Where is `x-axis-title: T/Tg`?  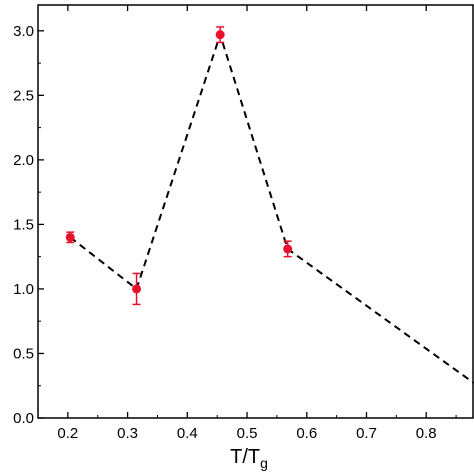 x-axis-title: T/Tg is located at coordinates (249, 458).